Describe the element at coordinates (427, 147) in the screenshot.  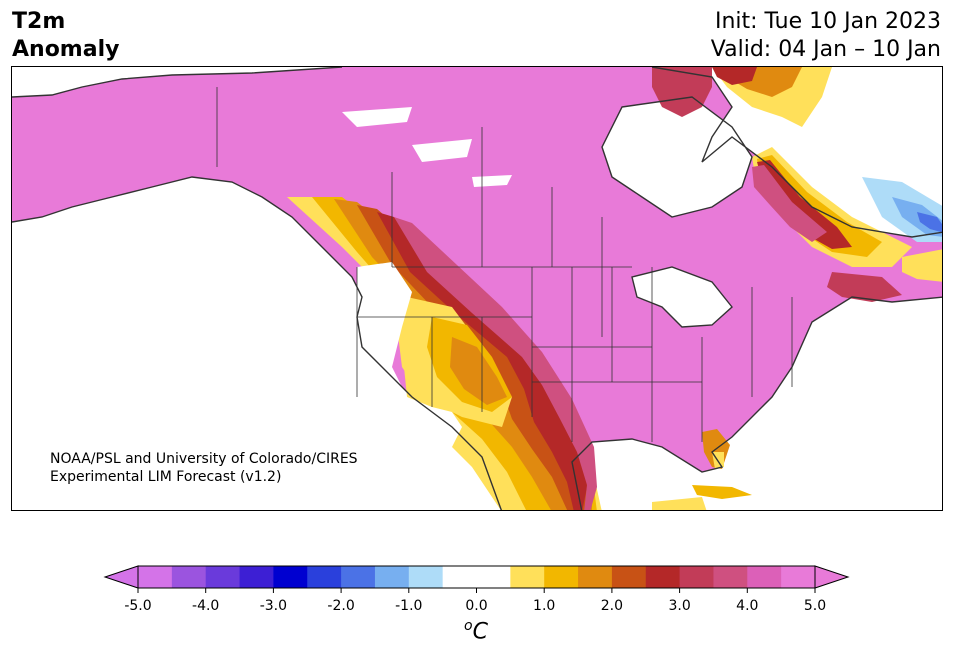
I see `arctic-channels` at that location.